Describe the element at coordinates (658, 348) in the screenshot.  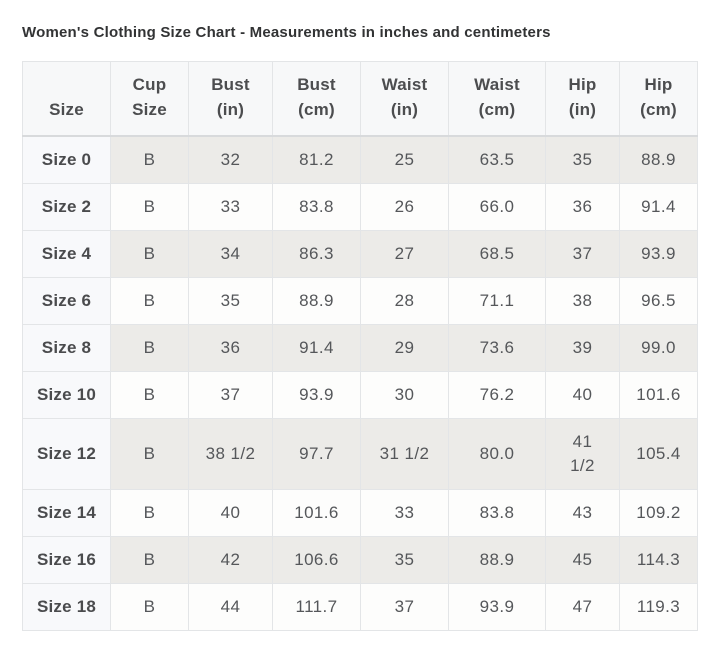
I see `cell-hip-cm: 99.0` at that location.